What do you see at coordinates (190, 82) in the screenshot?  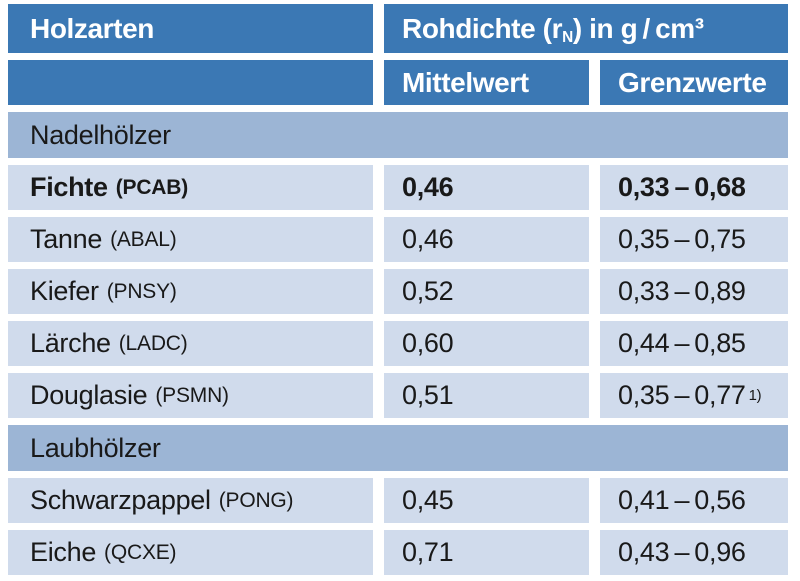 I see `header-empty-cell` at bounding box center [190, 82].